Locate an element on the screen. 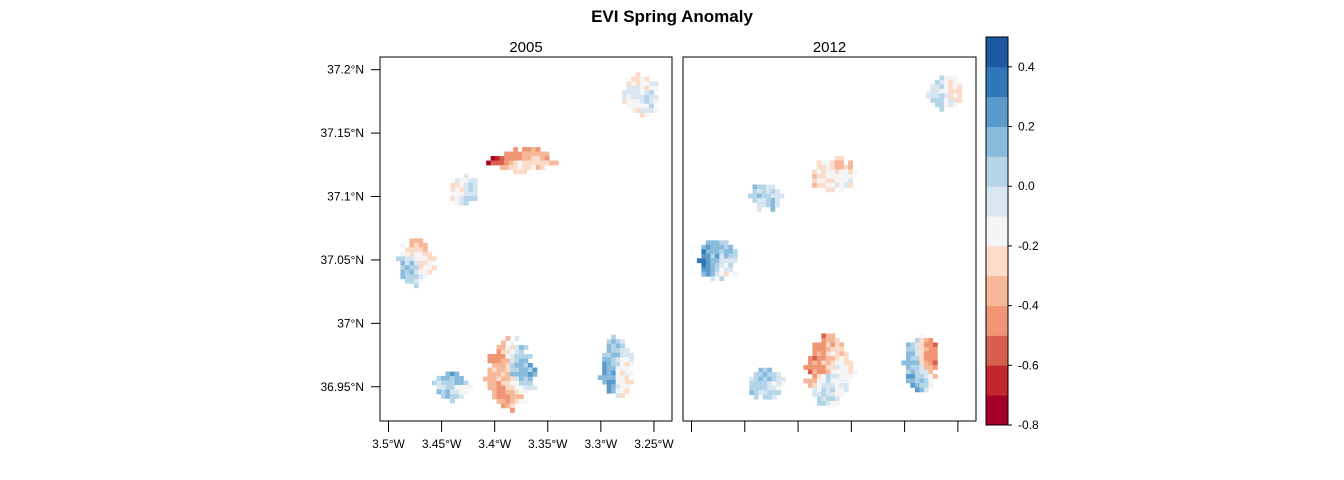 The height and width of the screenshot is (480, 1344). y-tick-label: 37.15°N is located at coordinates (343, 133).